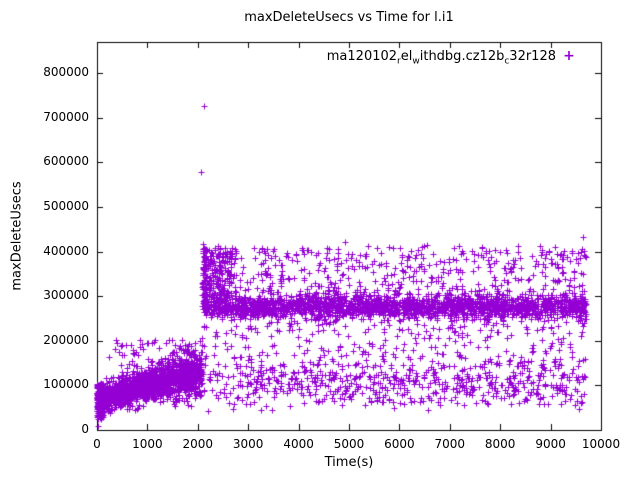 Image resolution: width=640 pixels, height=480 pixels. I want to click on x-axis-label: Time(s), so click(349, 462).